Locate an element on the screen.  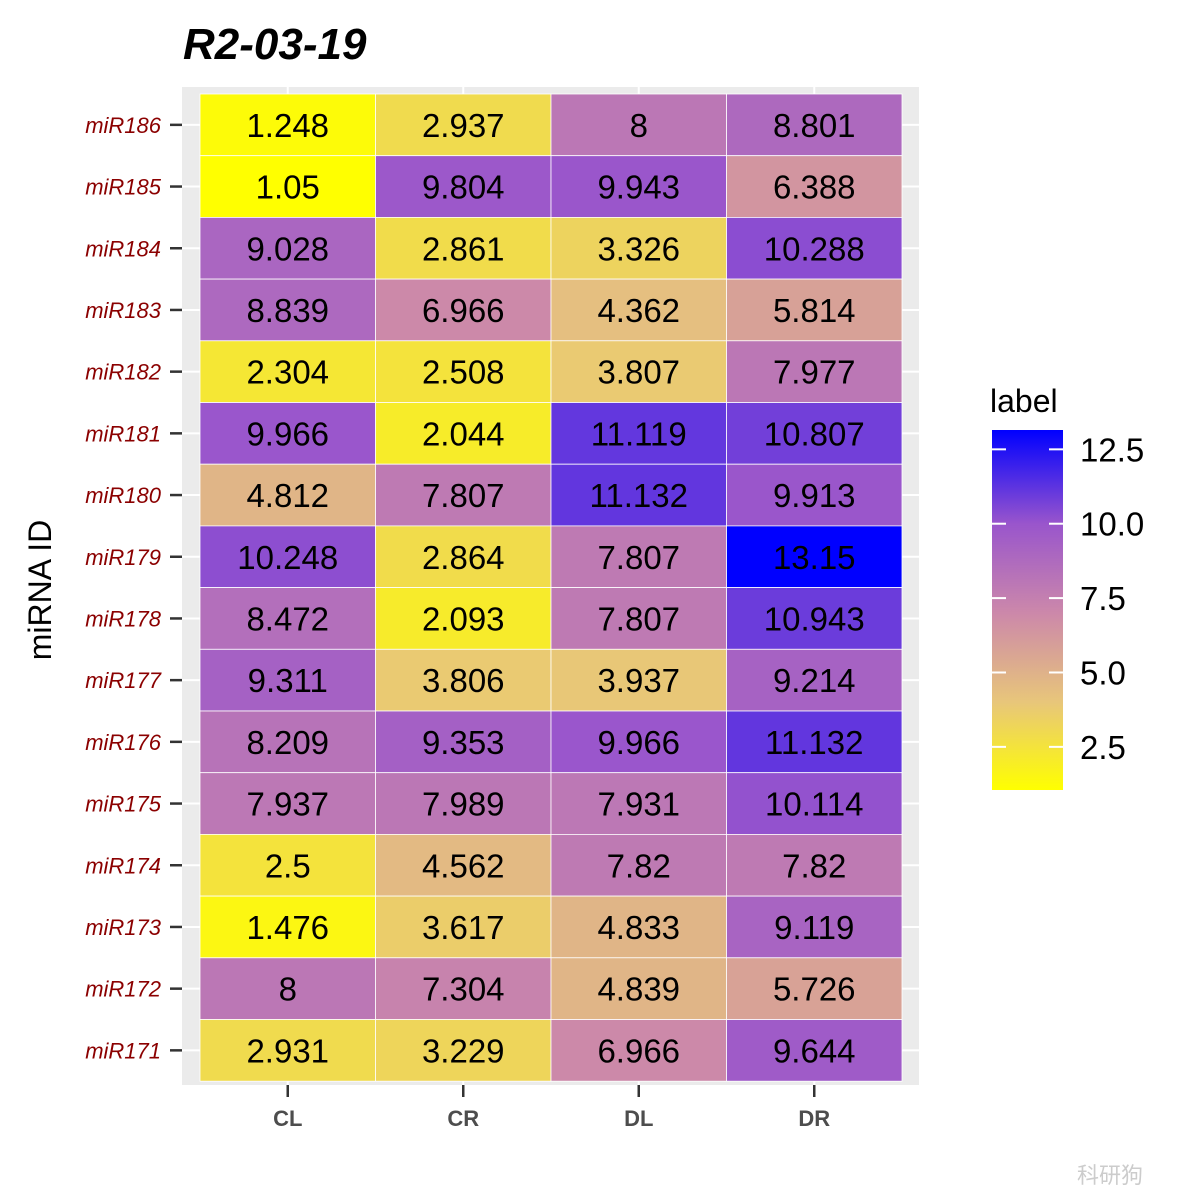
cell-label: 7.977 is located at coordinates (814, 372).